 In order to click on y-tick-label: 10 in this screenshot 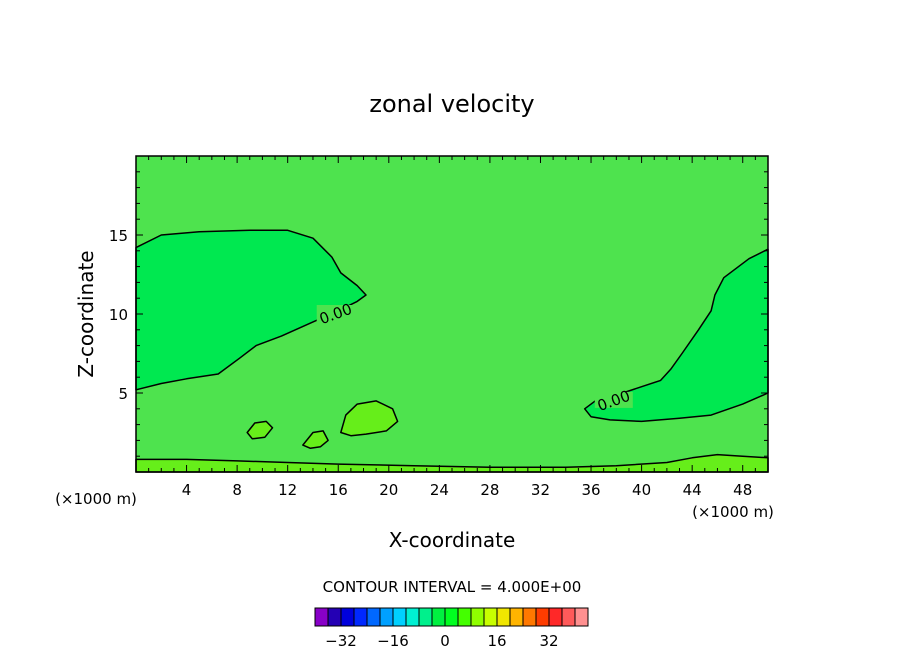, I will do `click(118, 315)`.